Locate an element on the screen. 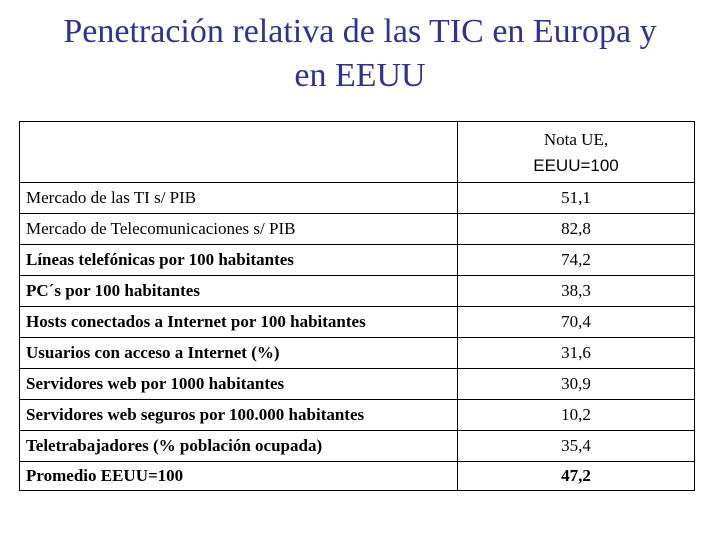 The height and width of the screenshot is (540, 720). row-value: 10,2 is located at coordinates (576, 415).